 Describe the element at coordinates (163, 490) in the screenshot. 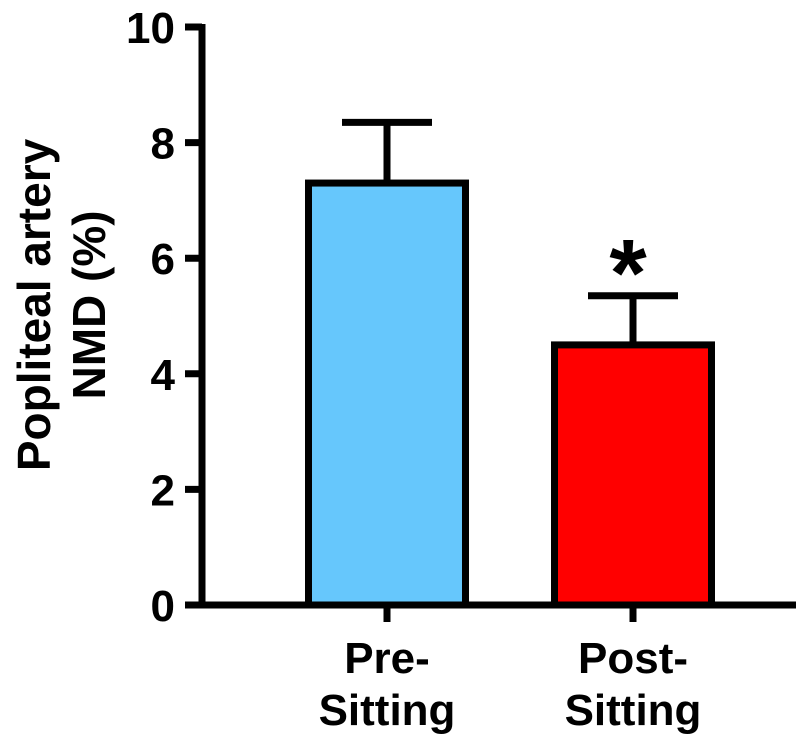

I see `y-tick-label: 2` at that location.